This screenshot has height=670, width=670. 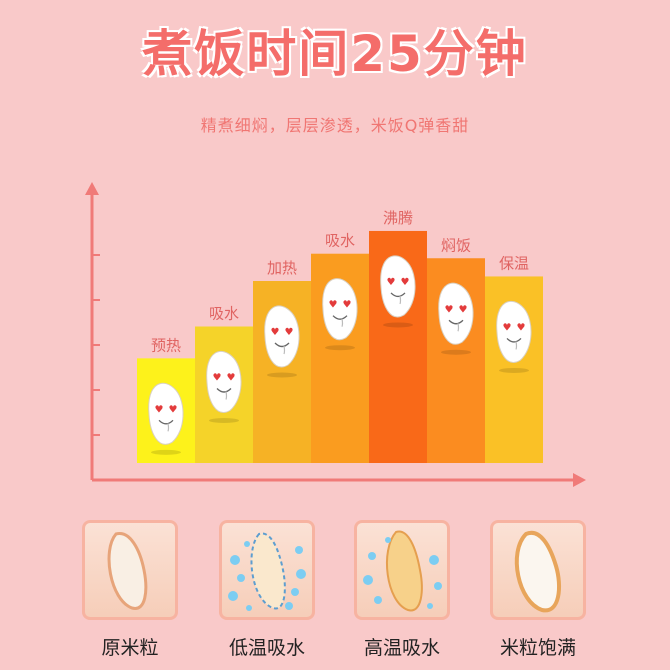 I want to click on chart-bar-group: 沸腾♥ ♥, so click(x=398, y=336).